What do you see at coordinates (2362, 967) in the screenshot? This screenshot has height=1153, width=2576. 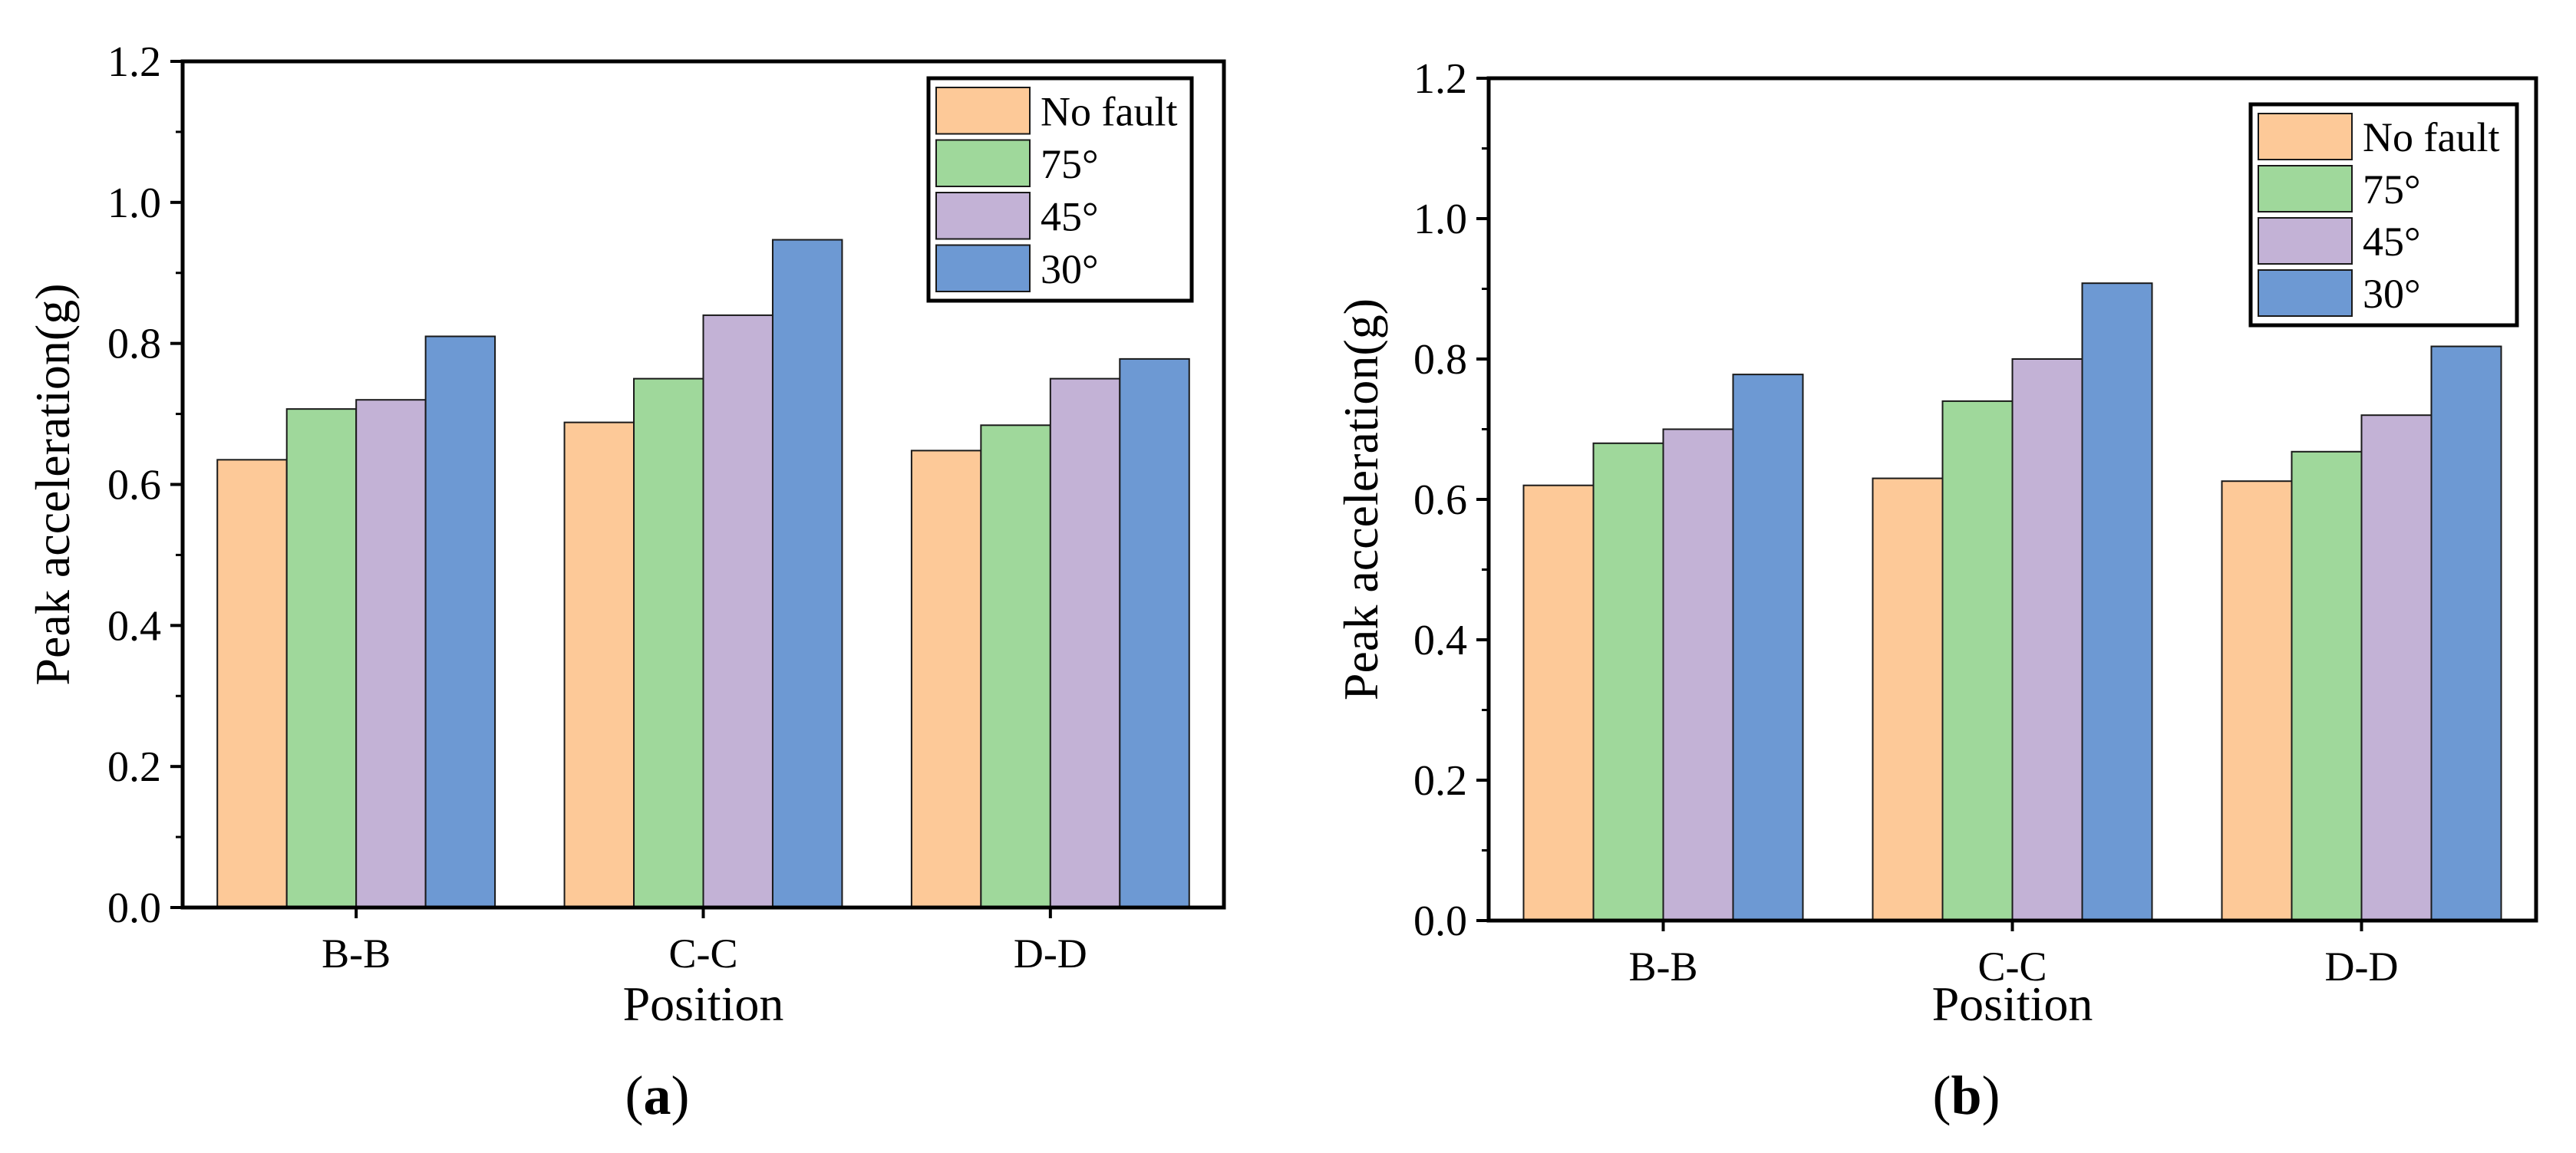 I see `x-tick-label-b-d-d: D-D` at bounding box center [2362, 967].